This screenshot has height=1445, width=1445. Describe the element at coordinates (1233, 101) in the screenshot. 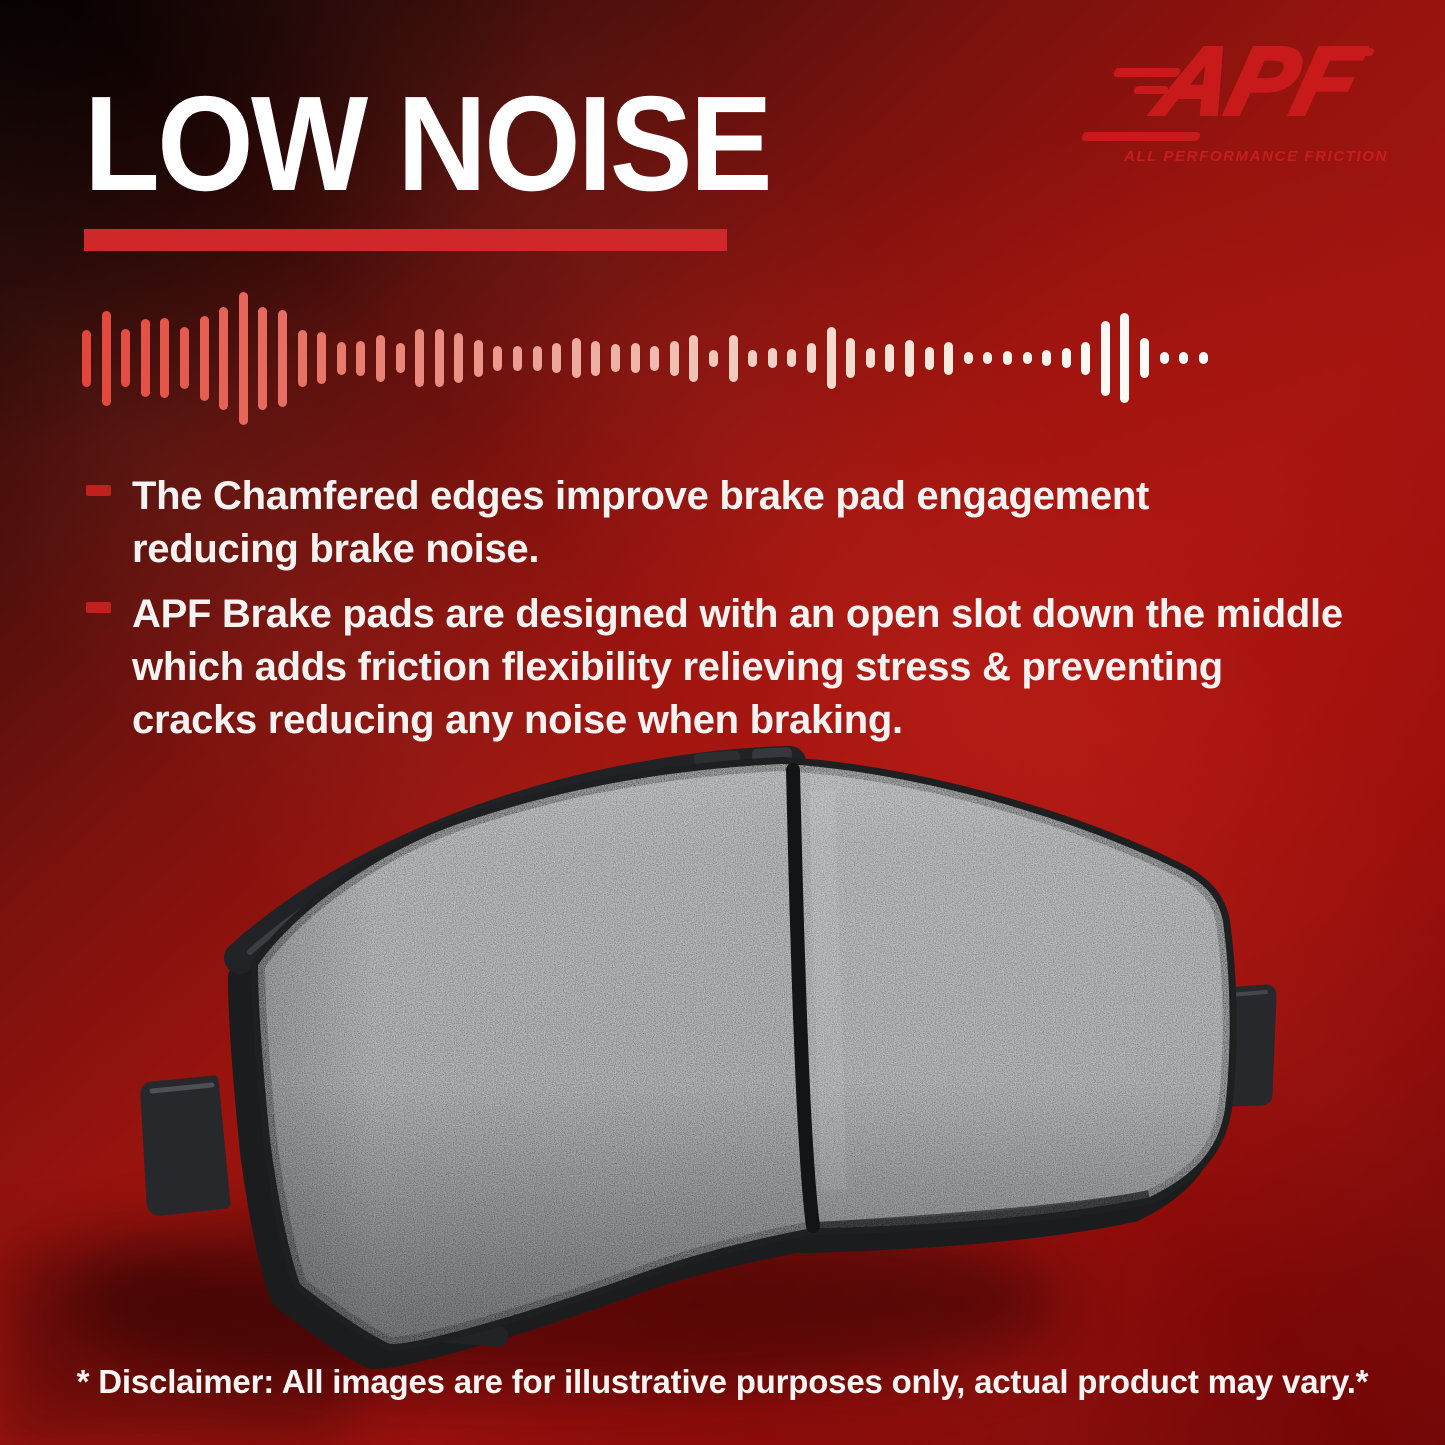

I see `apf-logo: APF ALL PERFORMANCE FRICTION` at that location.